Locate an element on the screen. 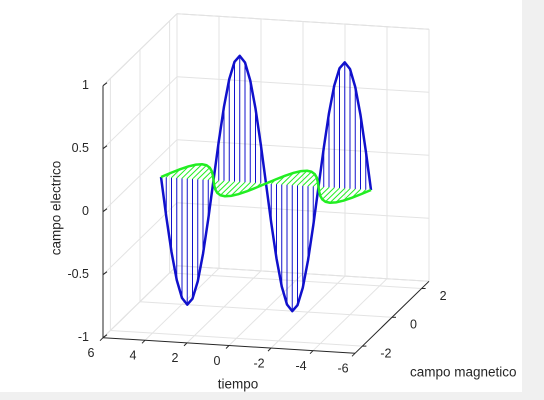 Image resolution: width=544 pixels, height=400 pixels. z-tick-label: 0 is located at coordinates (85, 211).